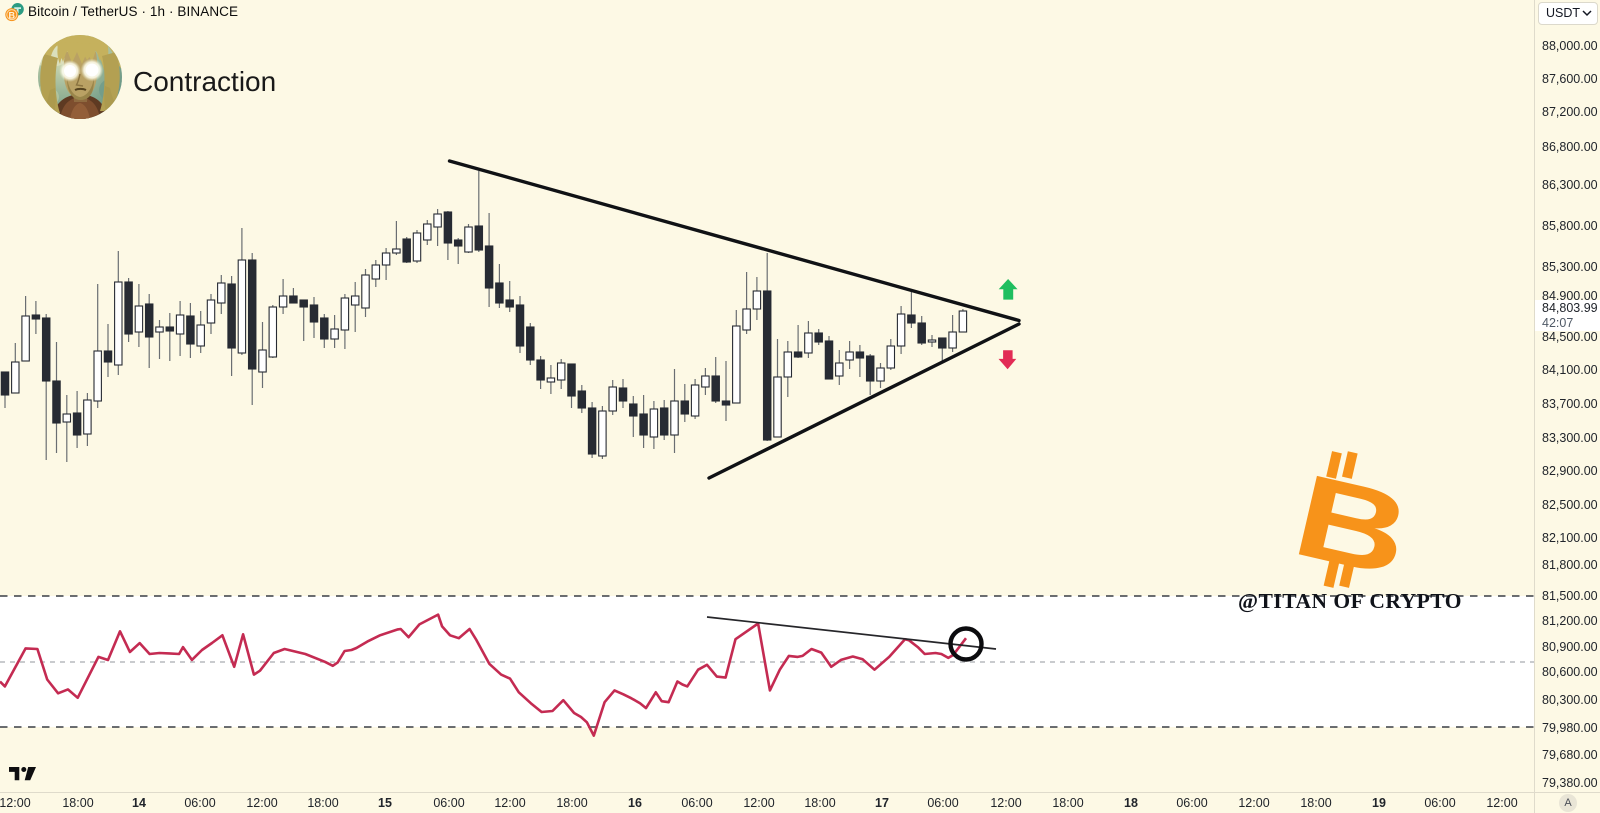 The height and width of the screenshot is (813, 1600). Describe the element at coordinates (12, 15) in the screenshot. I see `svg-text: B` at that location.